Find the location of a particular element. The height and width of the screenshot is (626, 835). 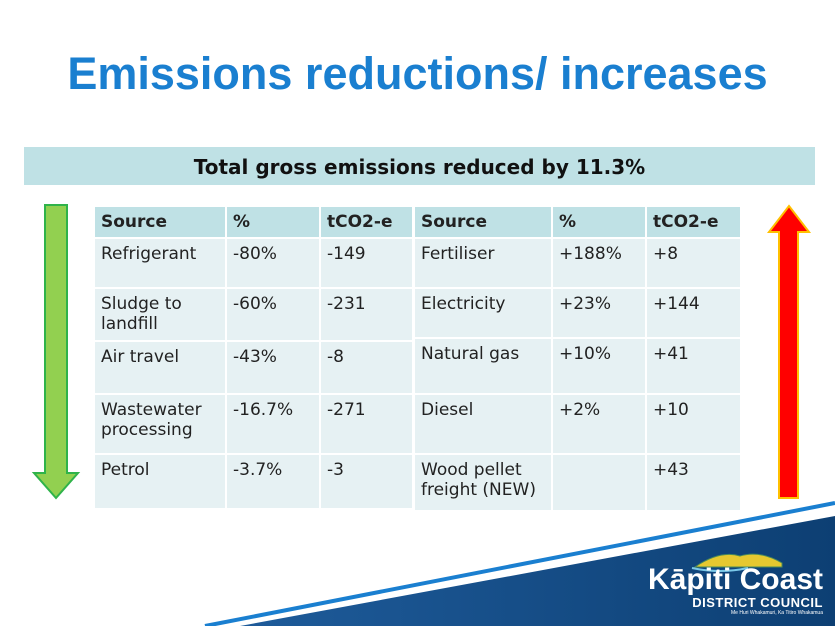

percent-cell: -3.7% is located at coordinates (273, 481).